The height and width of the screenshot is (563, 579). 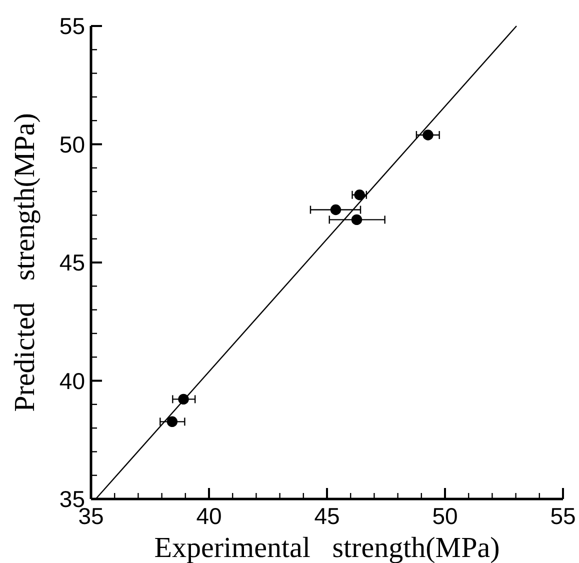 What do you see at coordinates (563, 516) in the screenshot?
I see `x-tick-label: 55` at bounding box center [563, 516].